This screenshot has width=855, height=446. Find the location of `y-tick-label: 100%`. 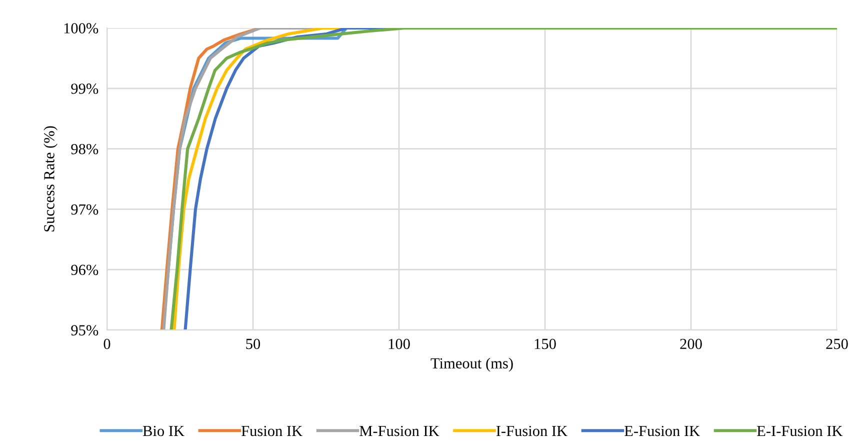

y-tick-label: 100% is located at coordinates (81, 28).